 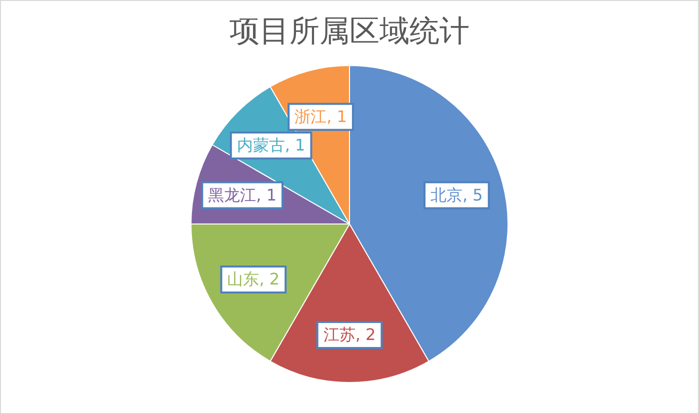 What do you see at coordinates (350, 31) in the screenshot?
I see `chart-title: 项目所属区域统计` at bounding box center [350, 31].